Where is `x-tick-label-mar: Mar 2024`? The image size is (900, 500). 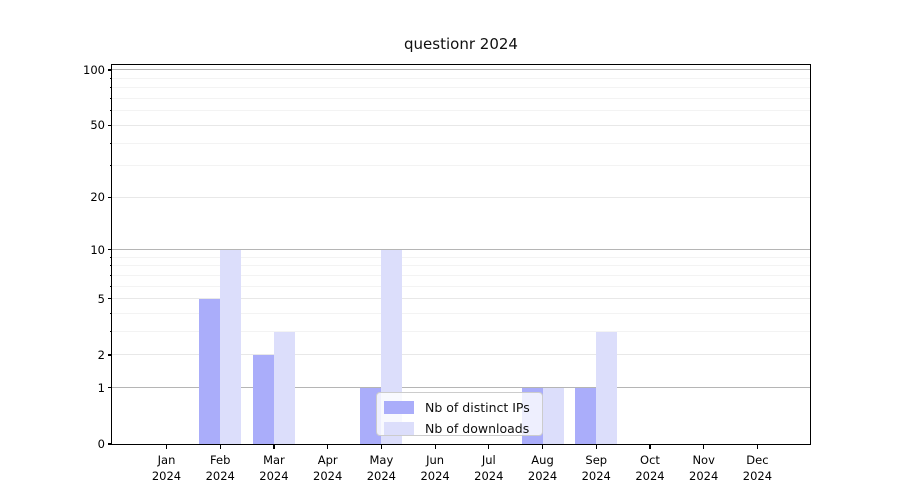 x-tick-label-mar: Mar 2024 is located at coordinates (274, 468).